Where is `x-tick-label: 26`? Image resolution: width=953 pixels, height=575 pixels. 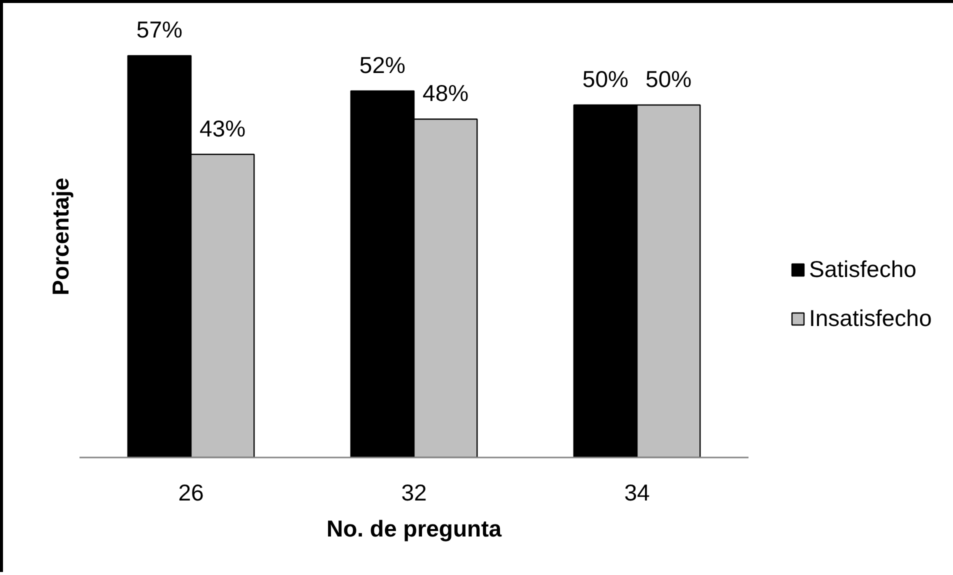
x-tick-label: 26 is located at coordinates (191, 493).